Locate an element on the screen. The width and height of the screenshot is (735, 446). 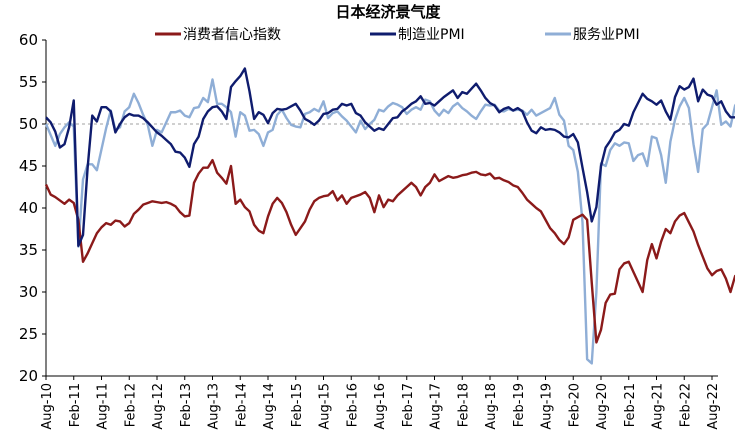
y-tick-label: 25 is located at coordinates (28, 334).